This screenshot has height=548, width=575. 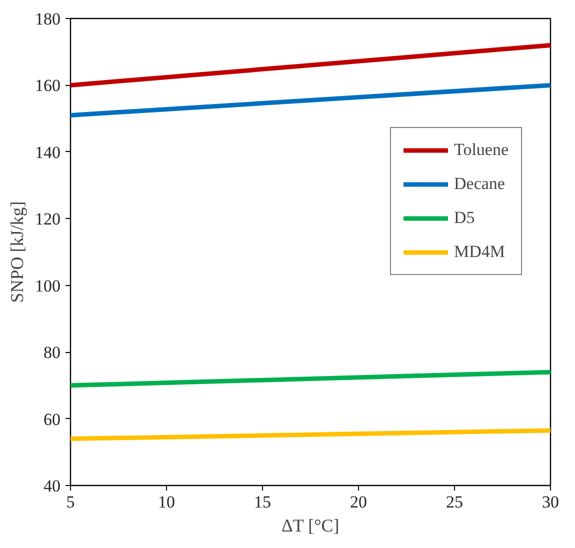 I want to click on legend-label: Decane, so click(x=479, y=184).